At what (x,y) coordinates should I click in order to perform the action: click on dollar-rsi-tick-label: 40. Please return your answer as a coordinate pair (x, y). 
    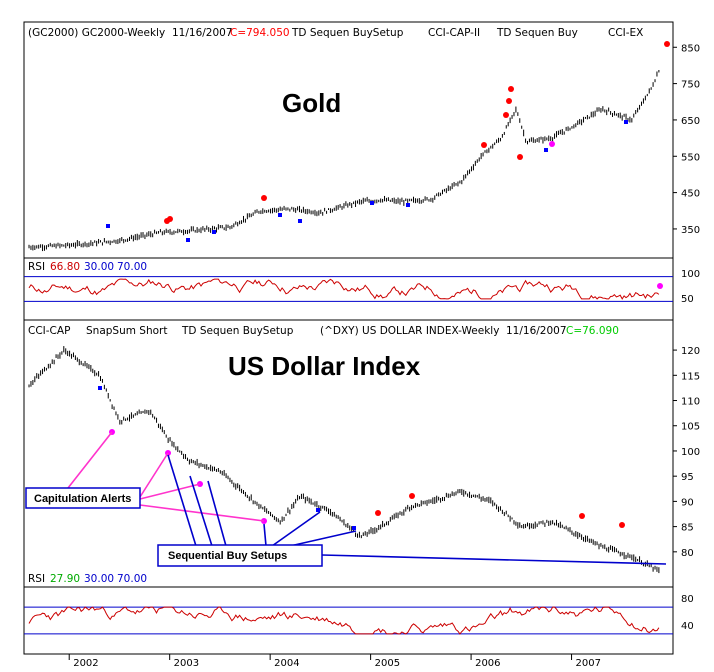
    Looking at the image, I should click on (687, 626).